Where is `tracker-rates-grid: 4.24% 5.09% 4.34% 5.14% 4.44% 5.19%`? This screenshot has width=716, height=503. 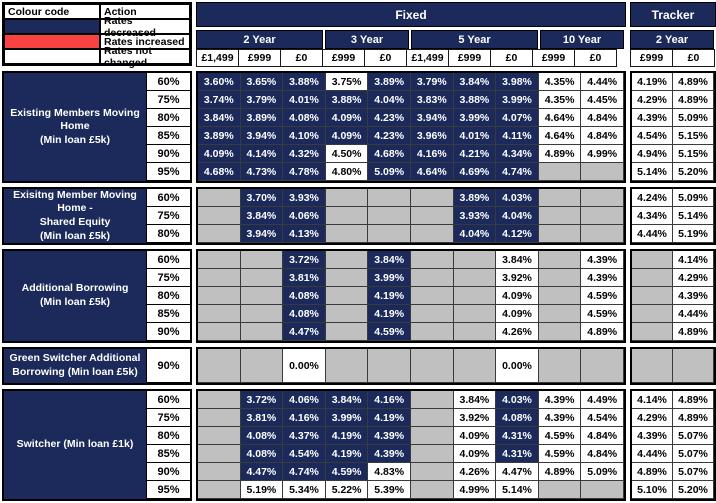
tracker-rates-grid: 4.24% 5.09% 4.34% 5.14% 4.44% 5.19% is located at coordinates (673, 216).